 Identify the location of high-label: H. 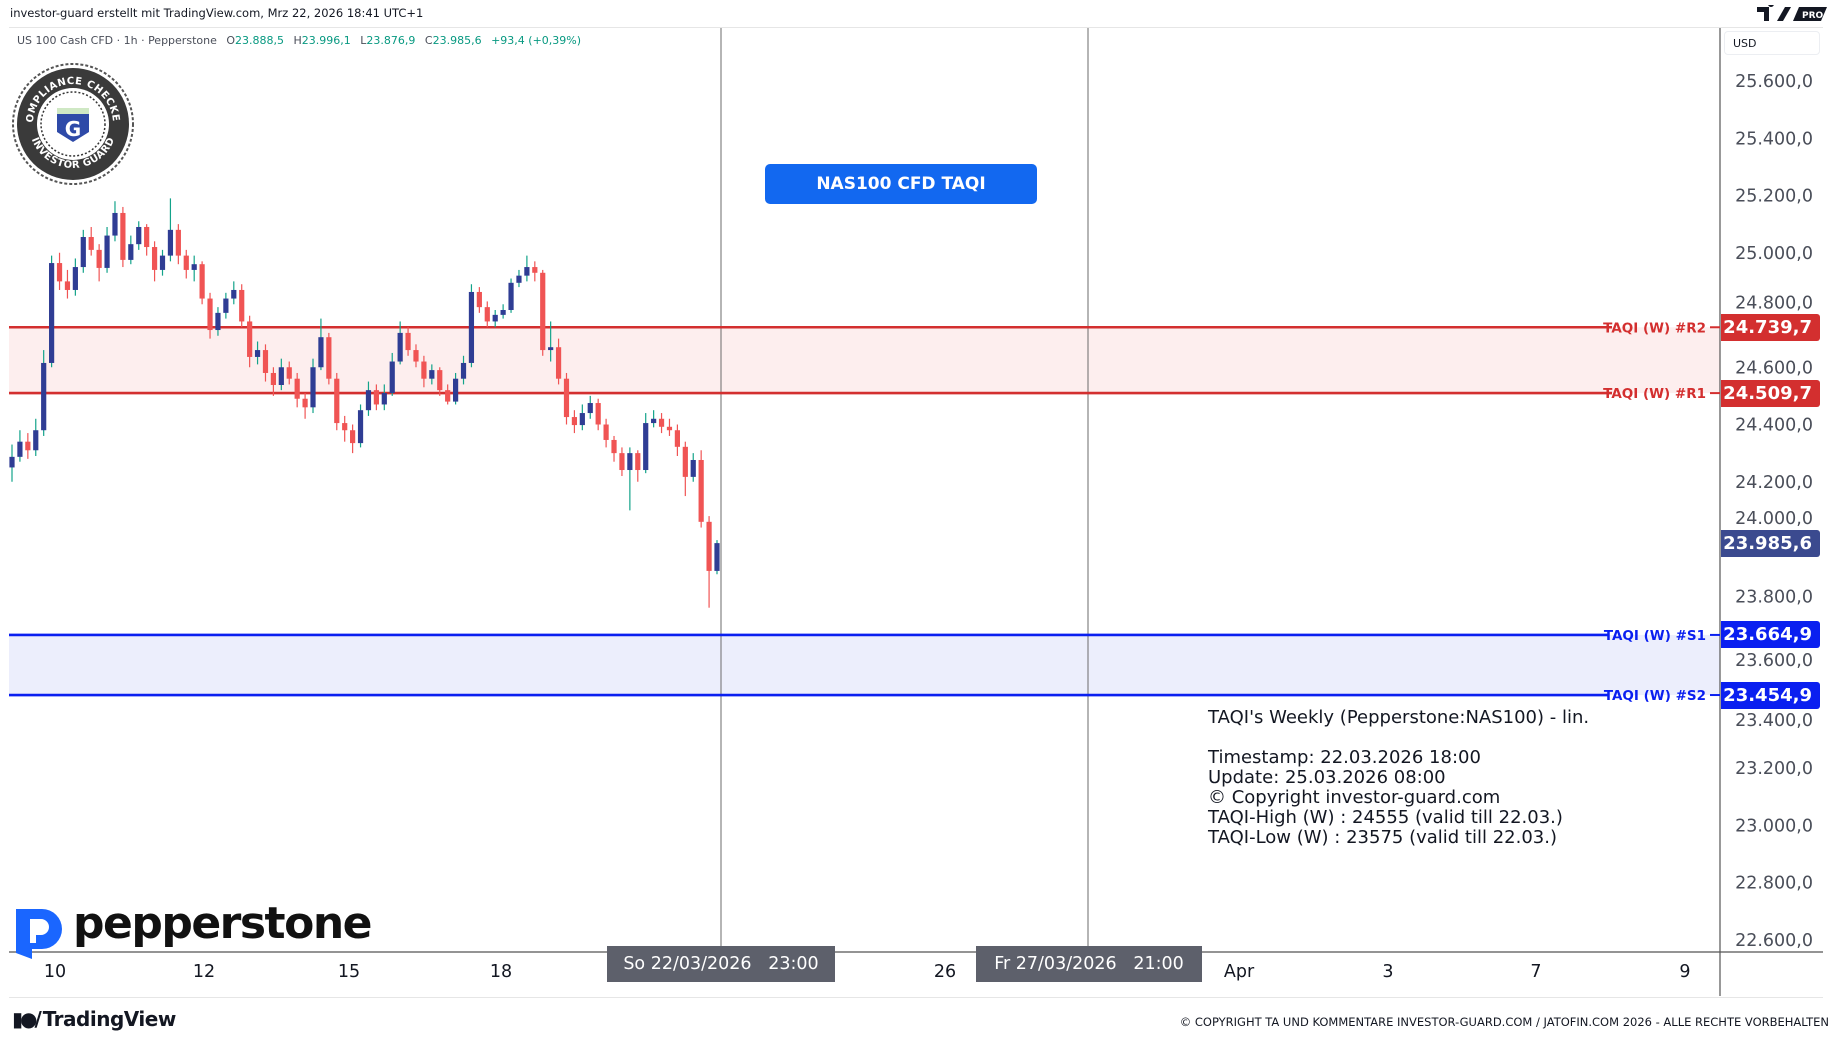
(297, 40).